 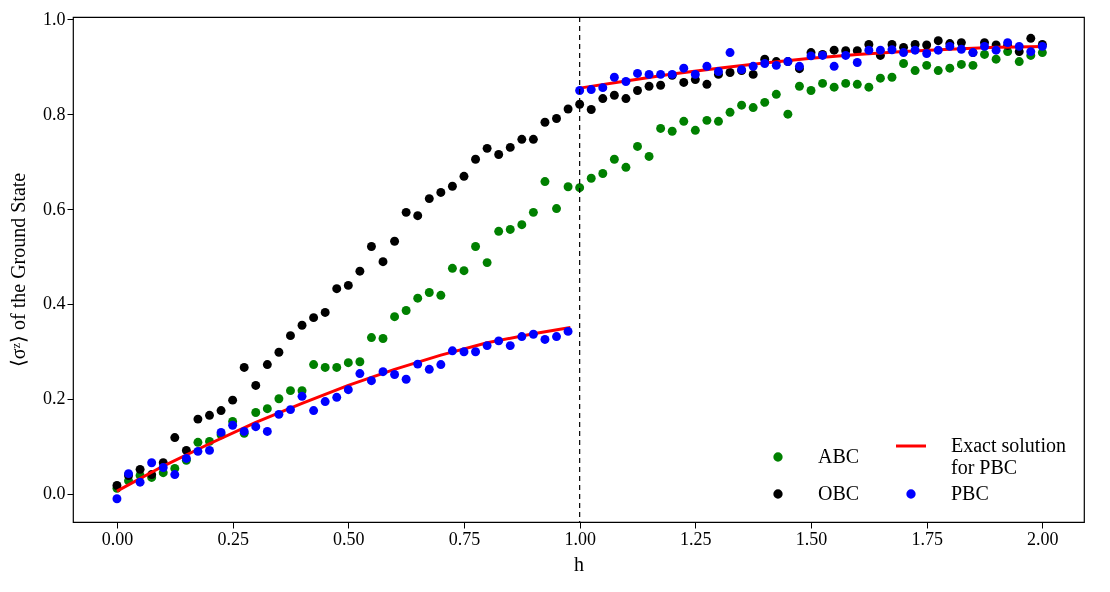 What do you see at coordinates (54, 18) in the screenshot?
I see `y-tick-label: 1.0` at bounding box center [54, 18].